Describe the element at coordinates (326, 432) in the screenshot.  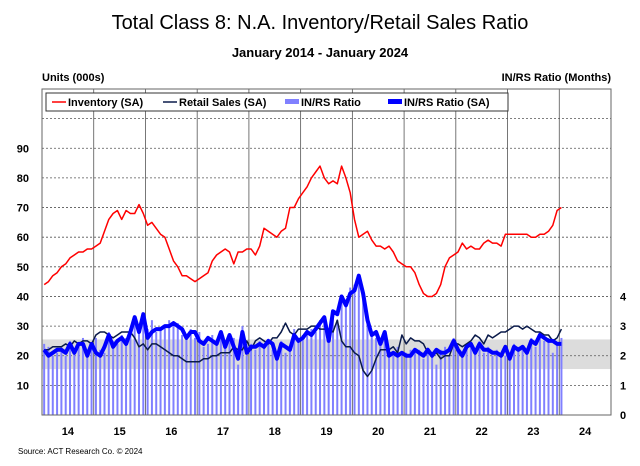
I see `x-tick-label: 19` at that location.